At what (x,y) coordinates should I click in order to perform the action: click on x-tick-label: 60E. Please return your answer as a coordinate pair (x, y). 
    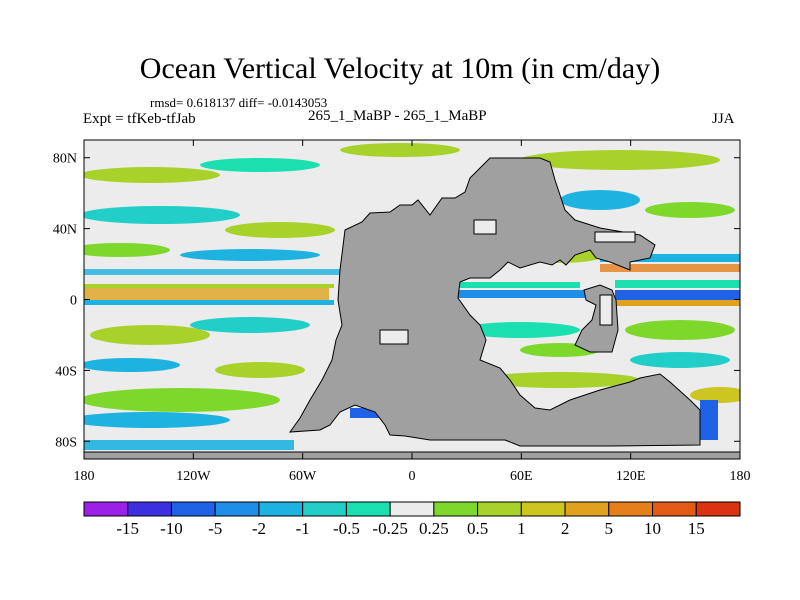
    Looking at the image, I should click on (521, 476).